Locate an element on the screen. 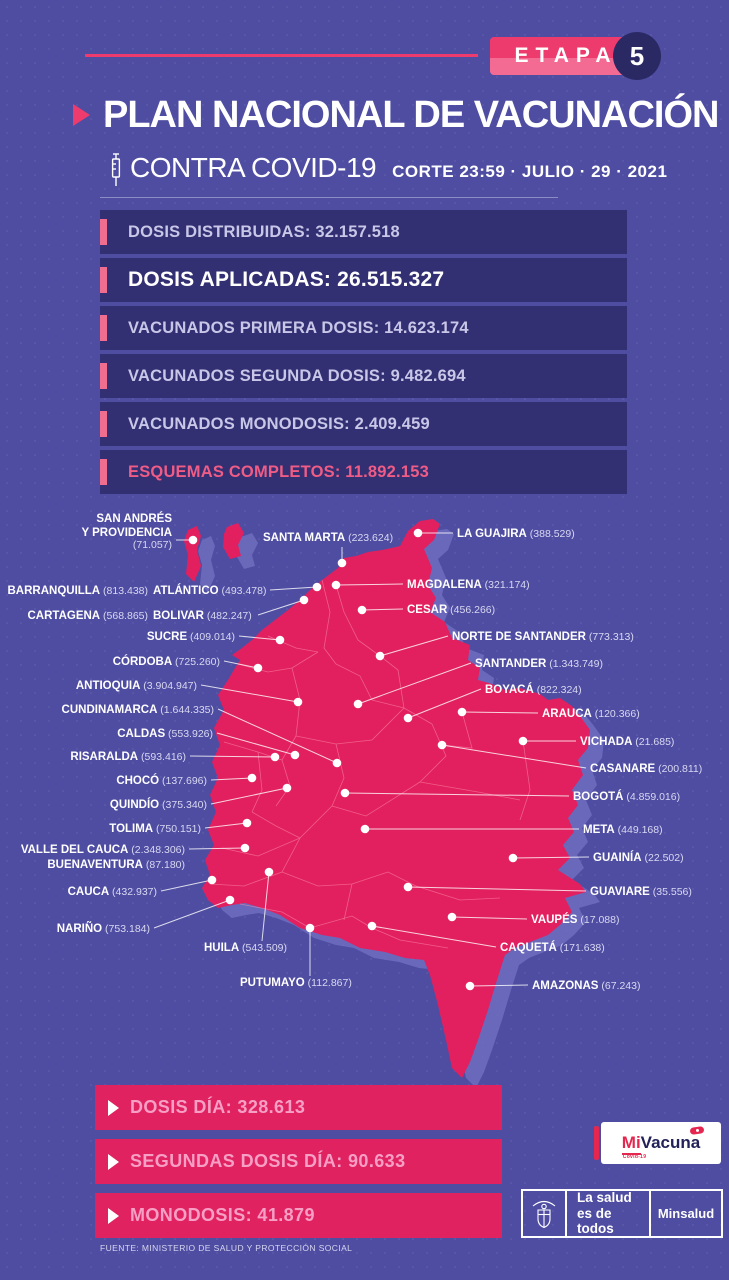 The height and width of the screenshot is (1280, 729). map-label: CAQUETÁ (171.638) is located at coordinates (552, 948).